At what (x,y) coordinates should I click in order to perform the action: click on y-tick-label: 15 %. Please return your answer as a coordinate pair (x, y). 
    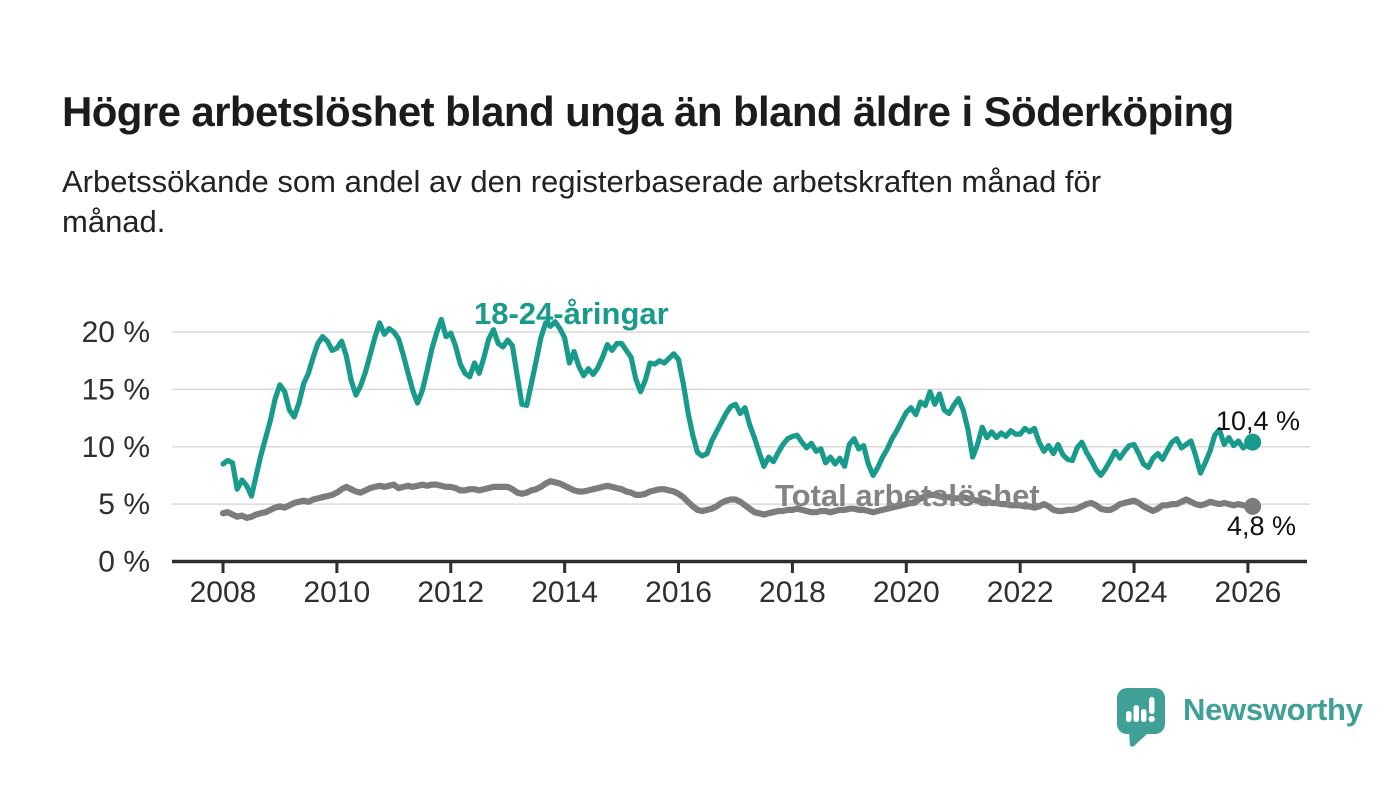
    Looking at the image, I should click on (116, 389).